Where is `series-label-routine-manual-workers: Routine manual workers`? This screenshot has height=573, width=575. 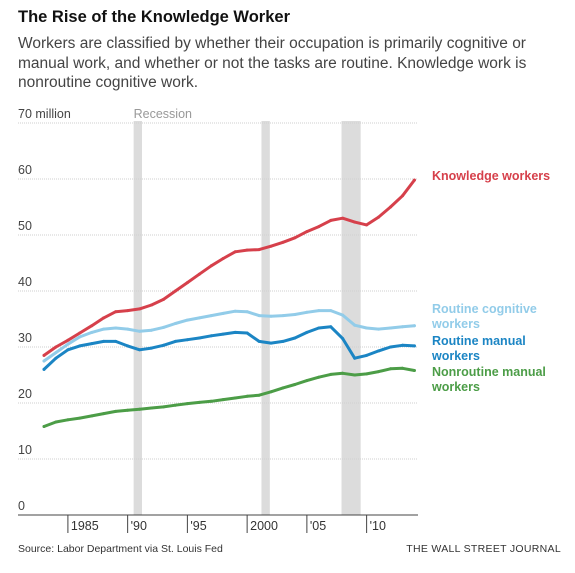
series-label-routine-manual-workers: Routine manual workers is located at coordinates (478, 348).